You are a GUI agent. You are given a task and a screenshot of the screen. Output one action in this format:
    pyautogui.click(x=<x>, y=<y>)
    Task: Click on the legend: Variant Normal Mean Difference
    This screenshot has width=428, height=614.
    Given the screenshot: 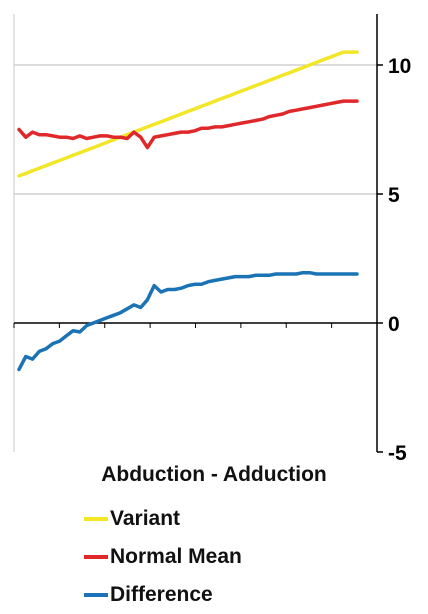 What is the action you would take?
    pyautogui.click(x=163, y=557)
    